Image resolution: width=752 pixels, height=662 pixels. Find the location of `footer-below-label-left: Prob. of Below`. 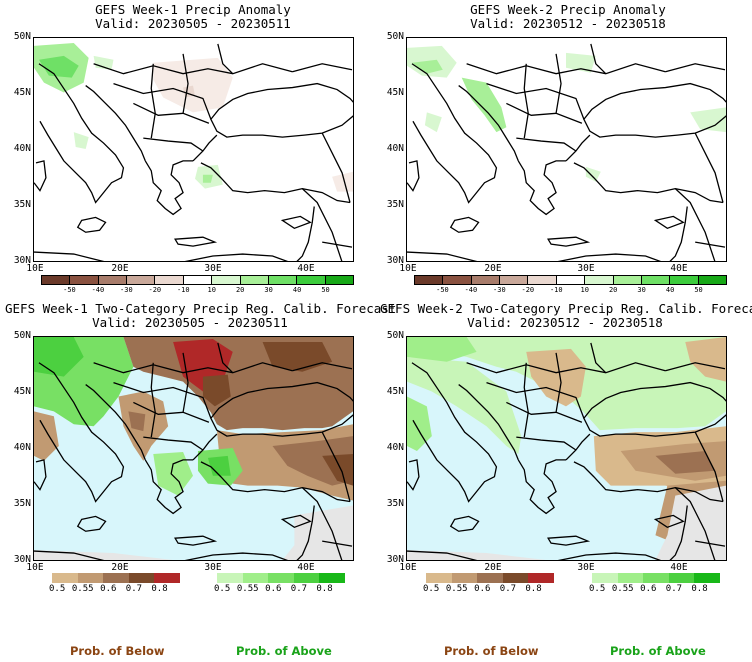

footer-below-label-left: Prob. of Below is located at coordinates (117, 651).